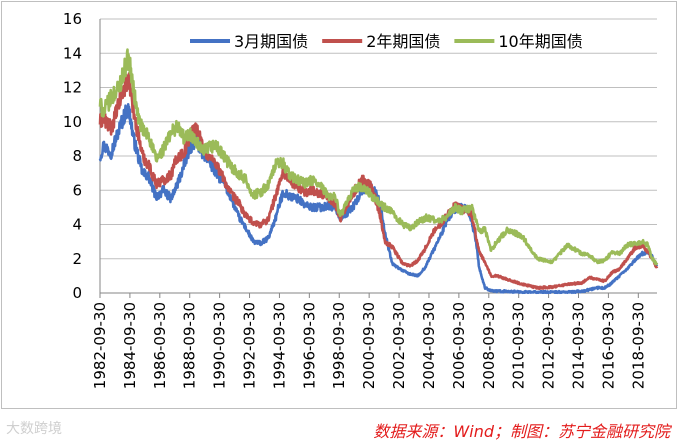  I want to click on x-tick-label: 1990-09-30, so click(220, 345).